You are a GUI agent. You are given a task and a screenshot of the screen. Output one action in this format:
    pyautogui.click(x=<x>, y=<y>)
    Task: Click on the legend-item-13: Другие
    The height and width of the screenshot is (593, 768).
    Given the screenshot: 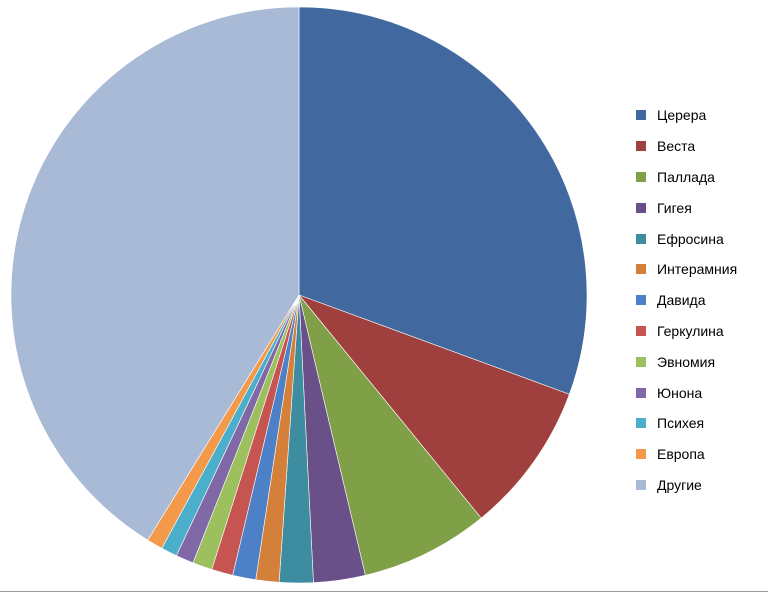 What is the action you would take?
    pyautogui.click(x=686, y=485)
    